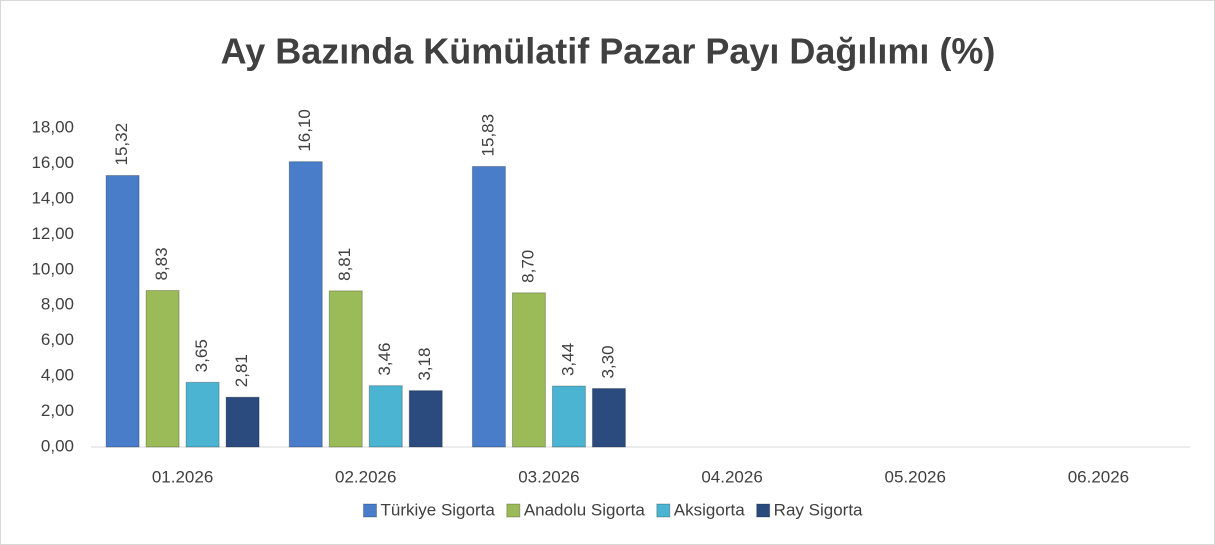 The image size is (1215, 545). I want to click on x-tick-label: 04.2026, so click(731, 476).